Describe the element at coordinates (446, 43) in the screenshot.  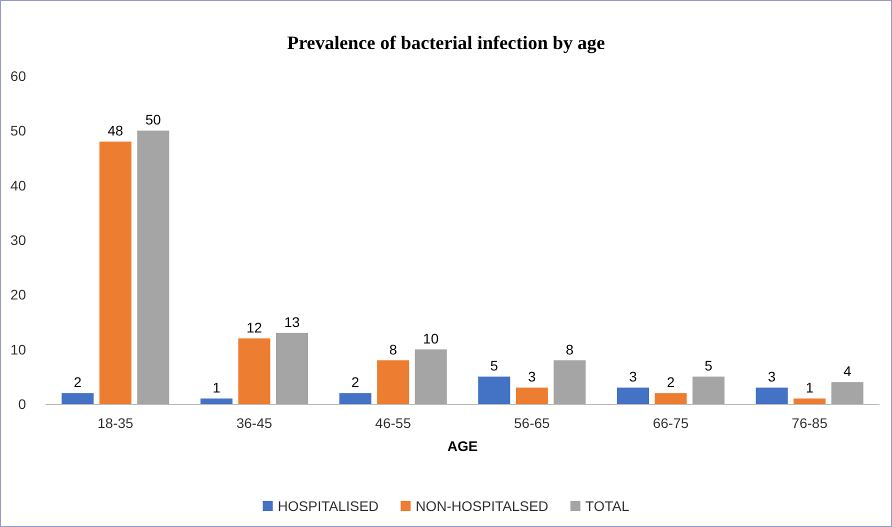
I see `chart-title: Prevalence of bacterial infection by age` at that location.